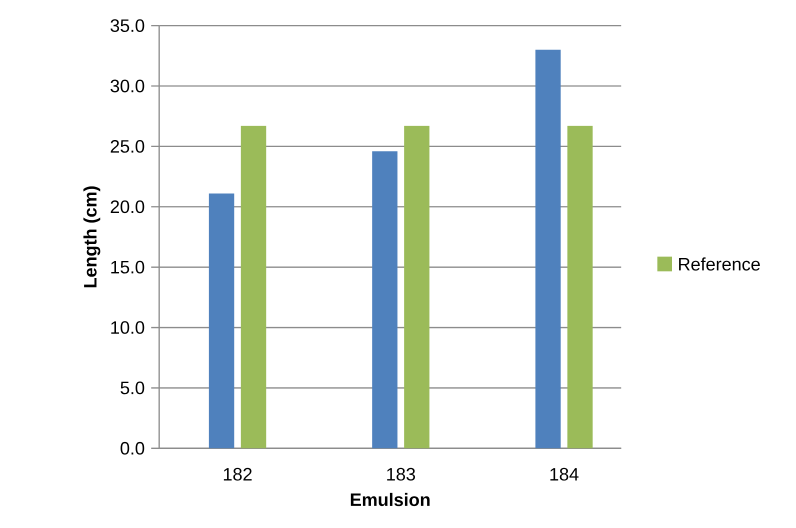  I want to click on x-axis-title: Emulsion, so click(390, 499).